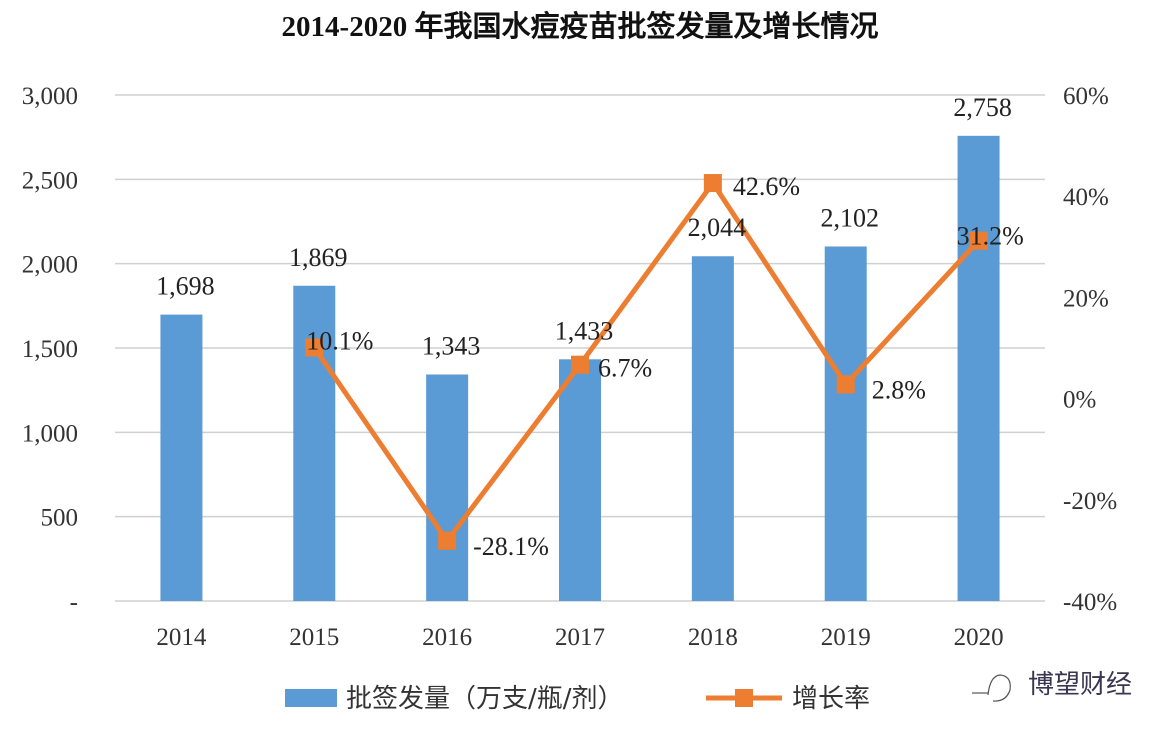 The height and width of the screenshot is (736, 1174). Describe the element at coordinates (1080, 685) in the screenshot. I see `watermark-text: 博望财经` at that location.